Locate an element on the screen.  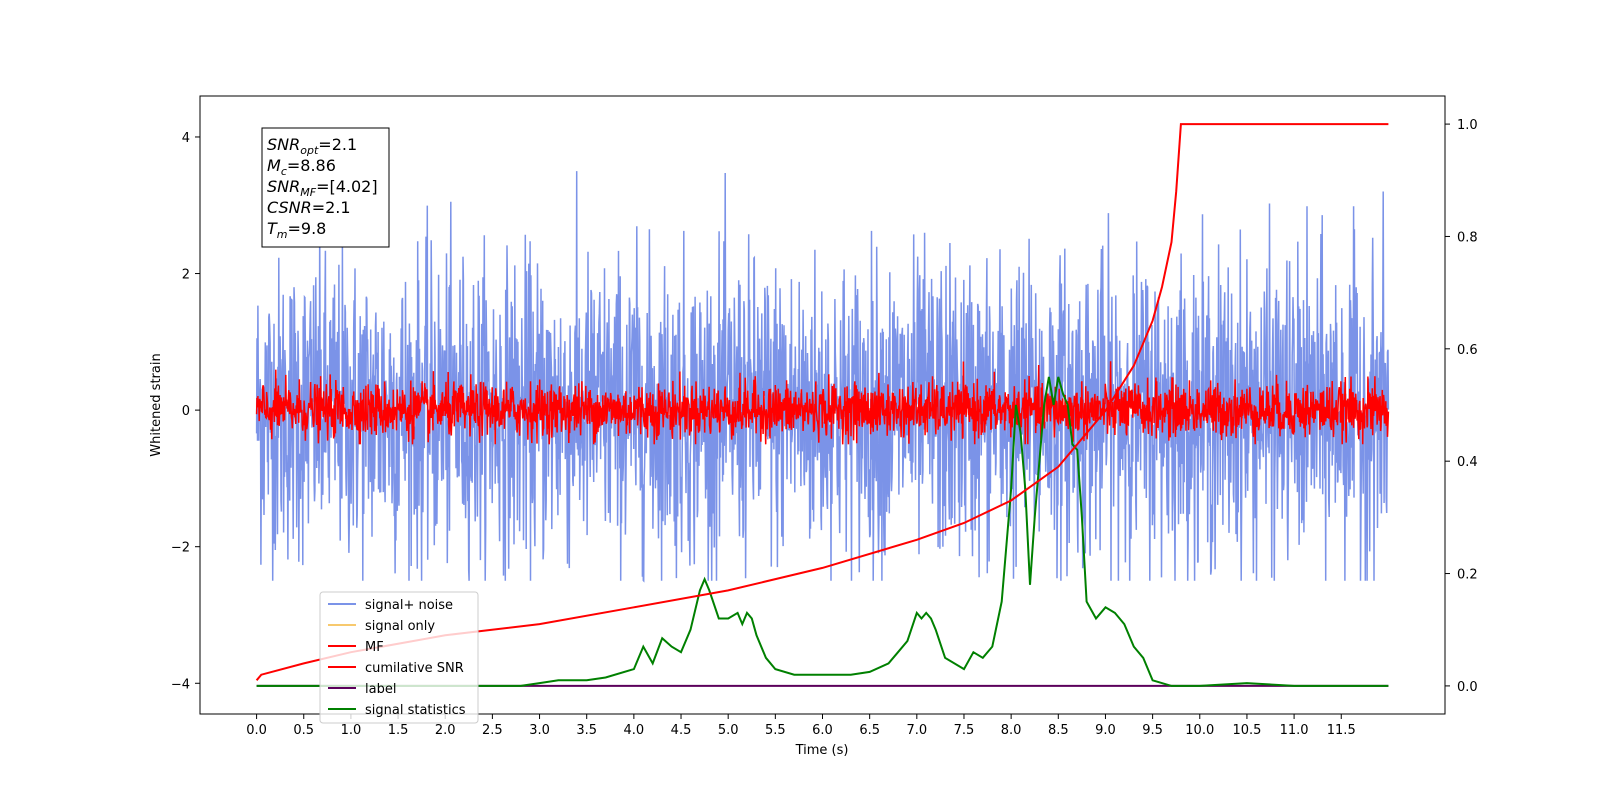
legend-label: signal+ noise is located at coordinates (409, 605).